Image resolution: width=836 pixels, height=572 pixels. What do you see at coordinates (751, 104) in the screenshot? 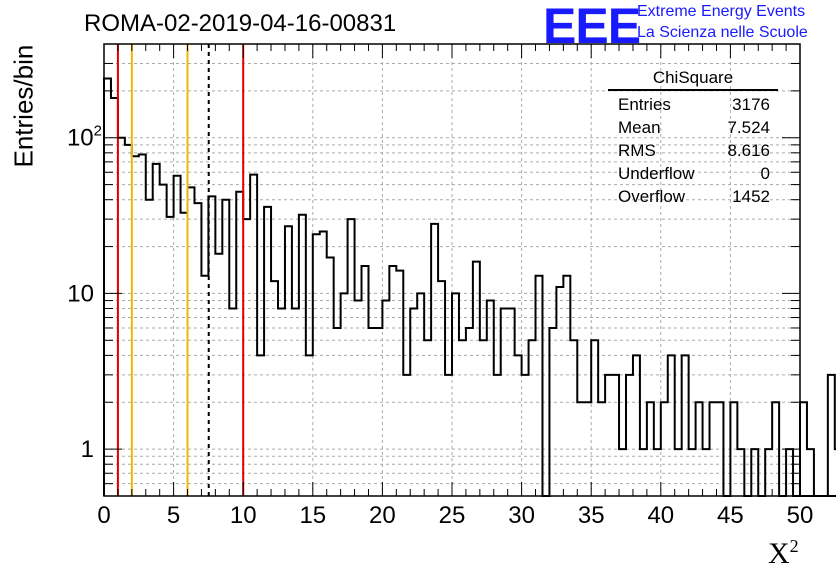
I see `stats-value: 3176` at bounding box center [751, 104].